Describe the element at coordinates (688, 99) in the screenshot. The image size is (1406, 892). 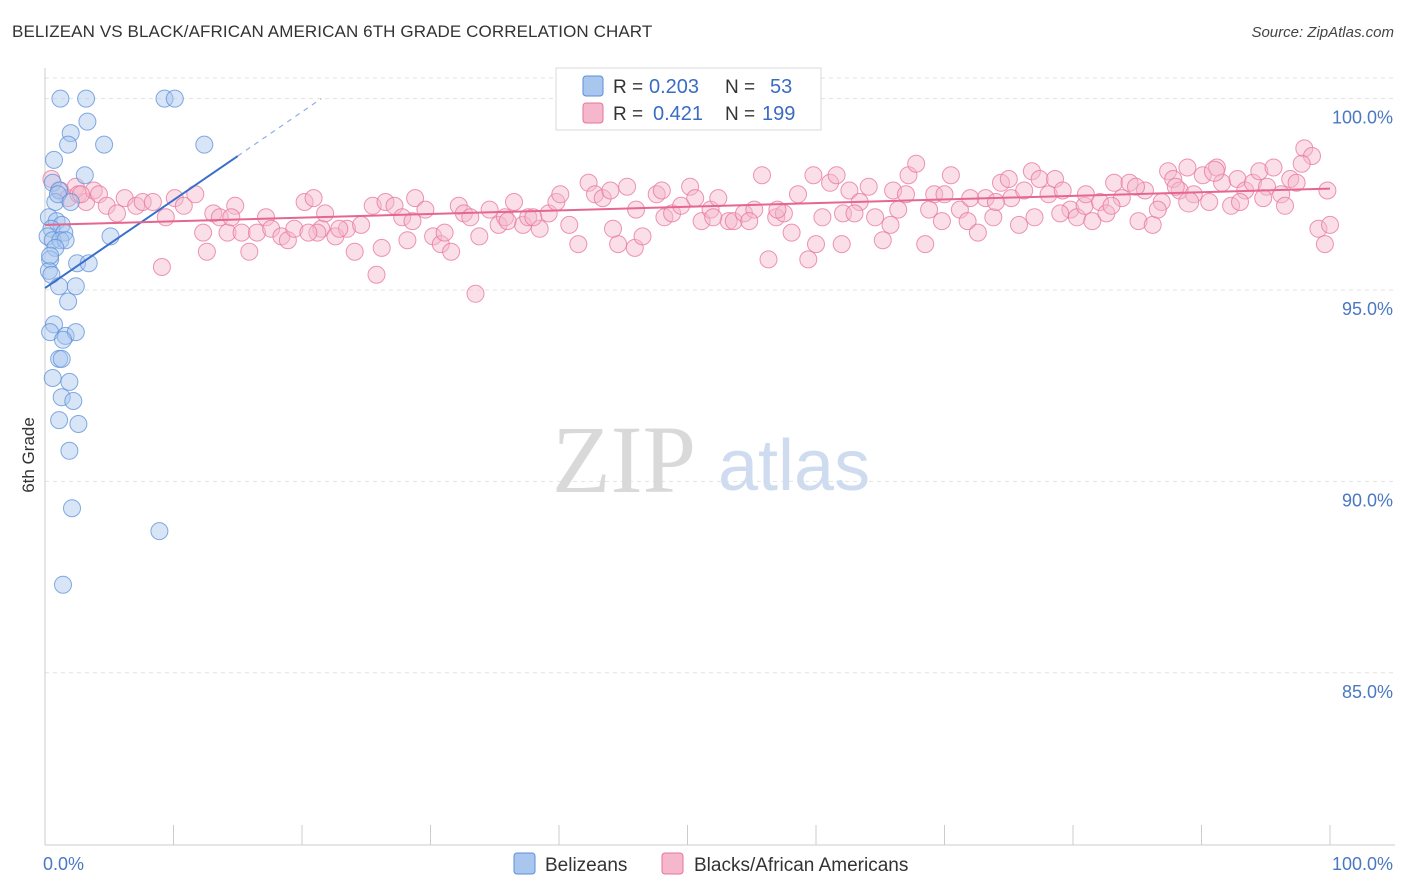
I see `stats-box: R = 0.203 N = 53 R = 0.421 N = 199` at that location.